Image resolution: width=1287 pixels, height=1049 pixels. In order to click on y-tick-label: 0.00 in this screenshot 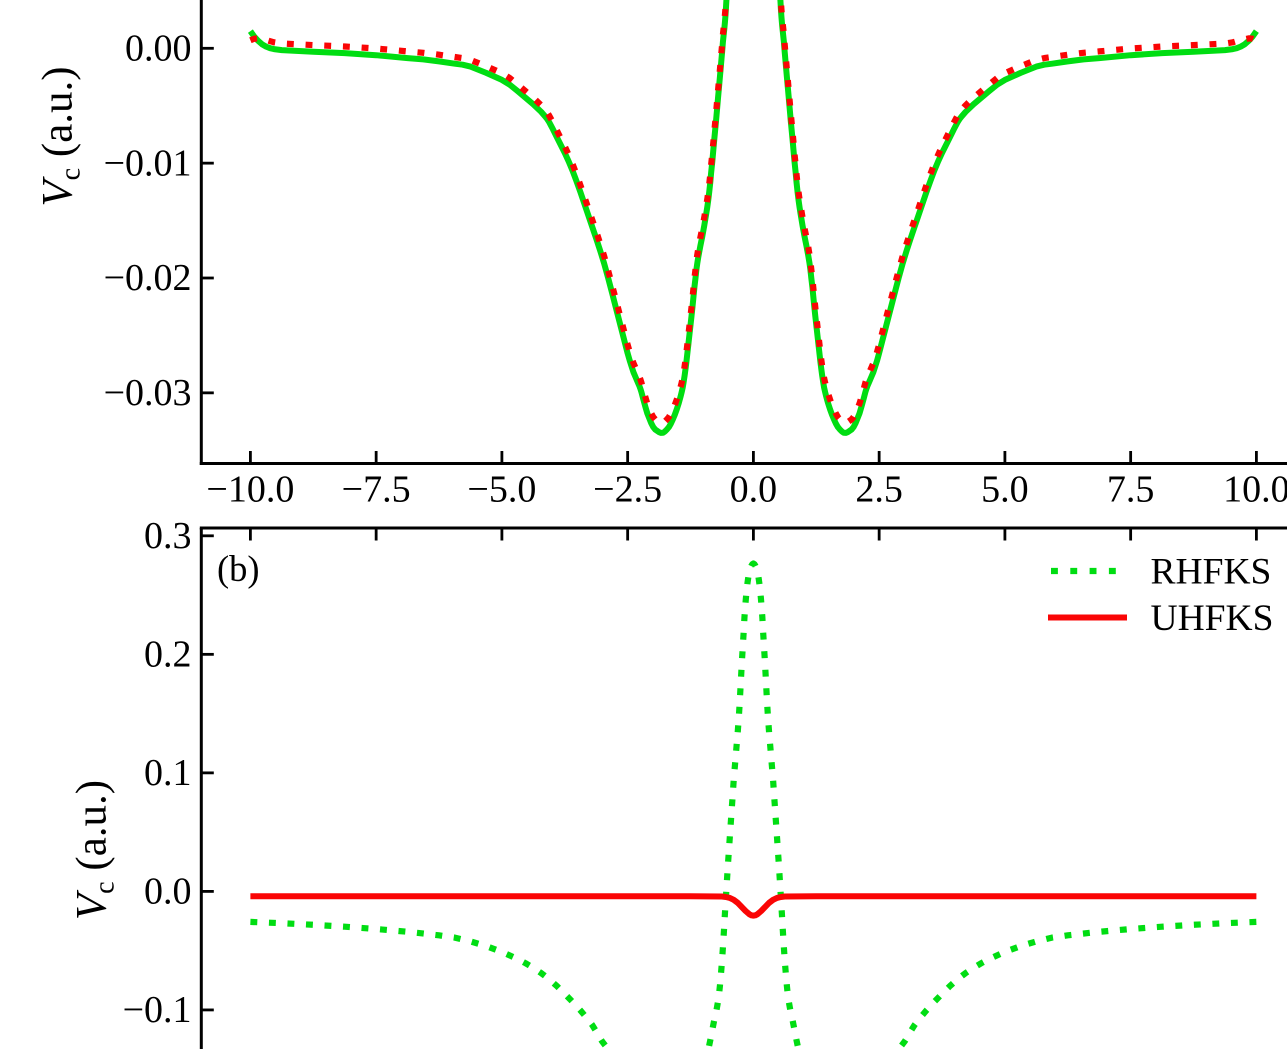, I will do `click(158, 48)`.